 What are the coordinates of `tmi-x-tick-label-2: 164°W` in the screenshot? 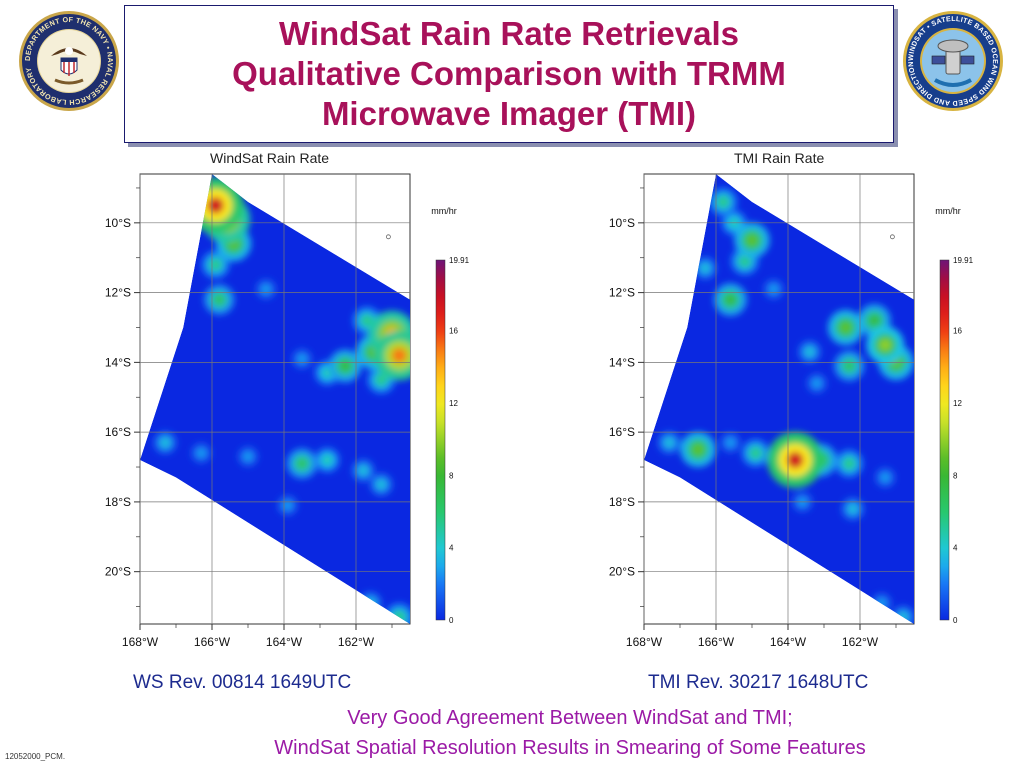 It's located at (788, 642).